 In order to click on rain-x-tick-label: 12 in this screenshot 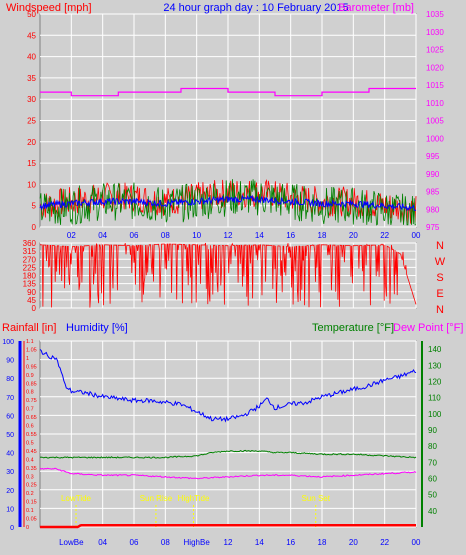, I will do `click(228, 542)`.